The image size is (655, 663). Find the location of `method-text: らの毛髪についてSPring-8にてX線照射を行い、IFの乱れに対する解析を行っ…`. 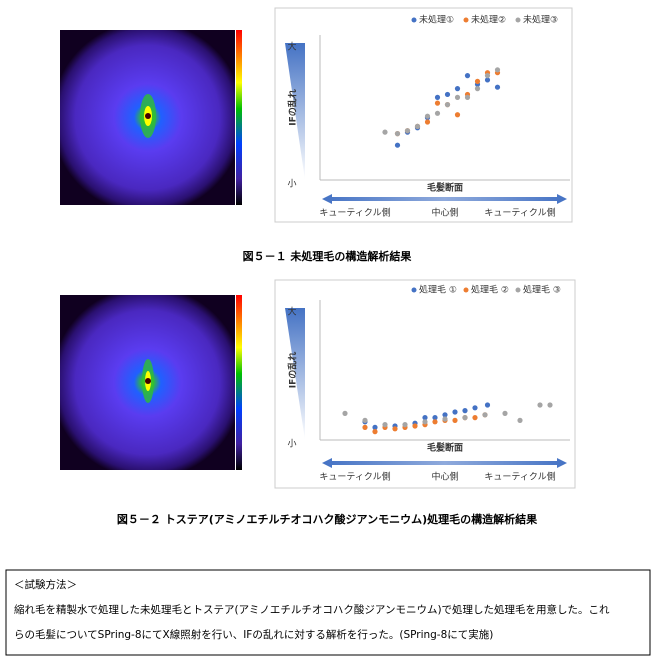

method-text: らの毛髪についてSPring-8にてX線照射を行い、IFの乱れに対する解析を行っ… is located at coordinates (253, 634).